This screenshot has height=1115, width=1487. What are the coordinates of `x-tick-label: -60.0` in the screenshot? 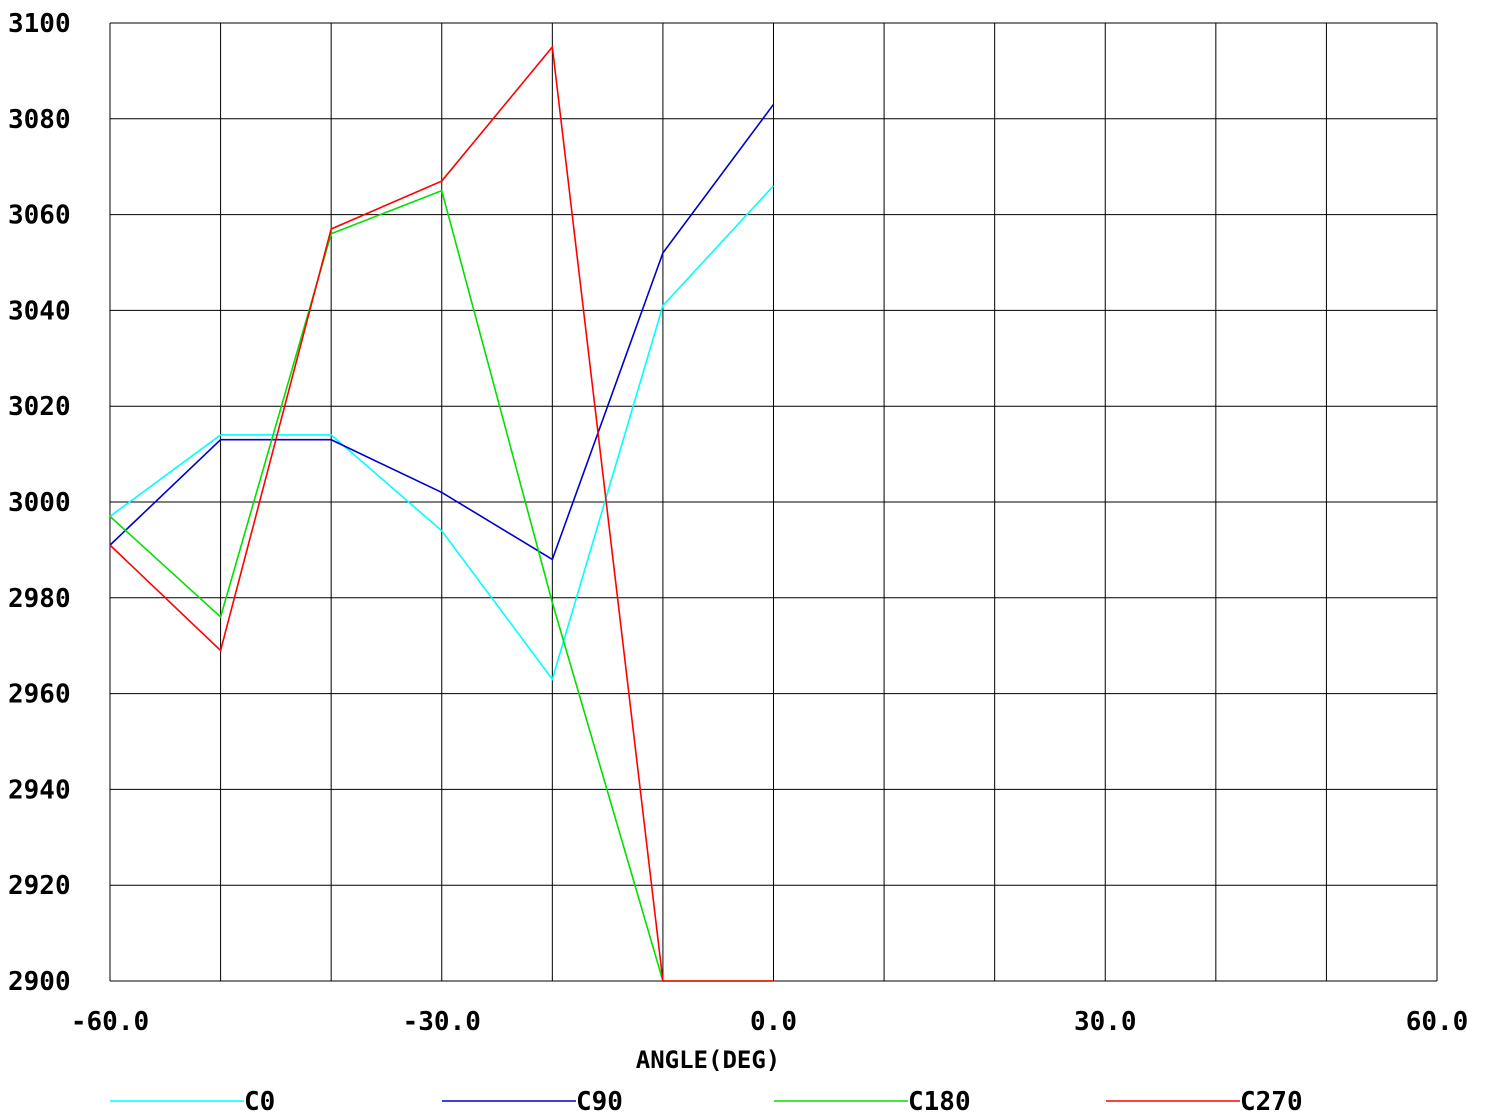 It's located at (110, 1022).